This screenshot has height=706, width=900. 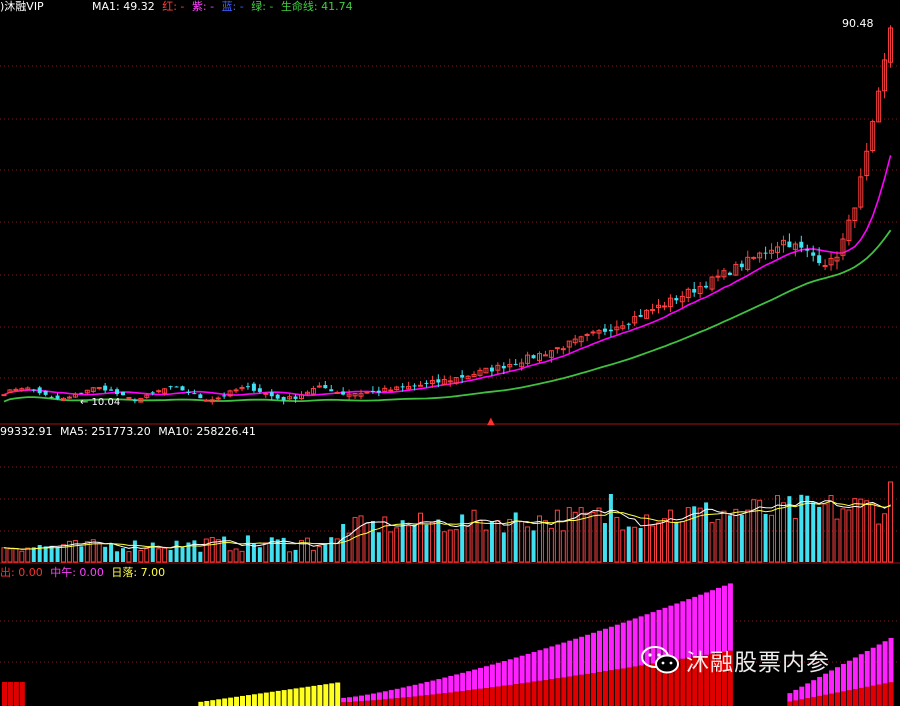 I want to click on high-price-label: 90.48, so click(x=858, y=23).